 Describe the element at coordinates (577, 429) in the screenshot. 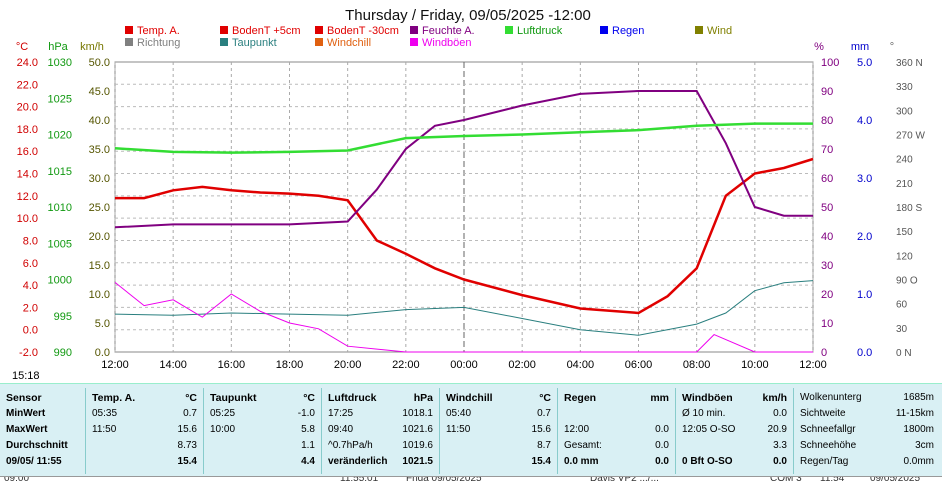

I see `stats-row-left: 12:00` at that location.